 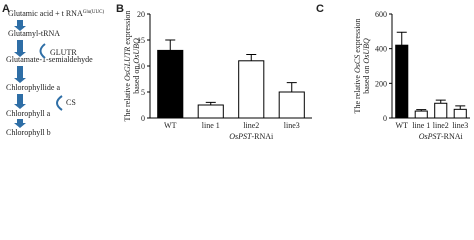 I want to click on step: Glutamic acid + t RNAGlu(UUC), so click(x=56, y=13).